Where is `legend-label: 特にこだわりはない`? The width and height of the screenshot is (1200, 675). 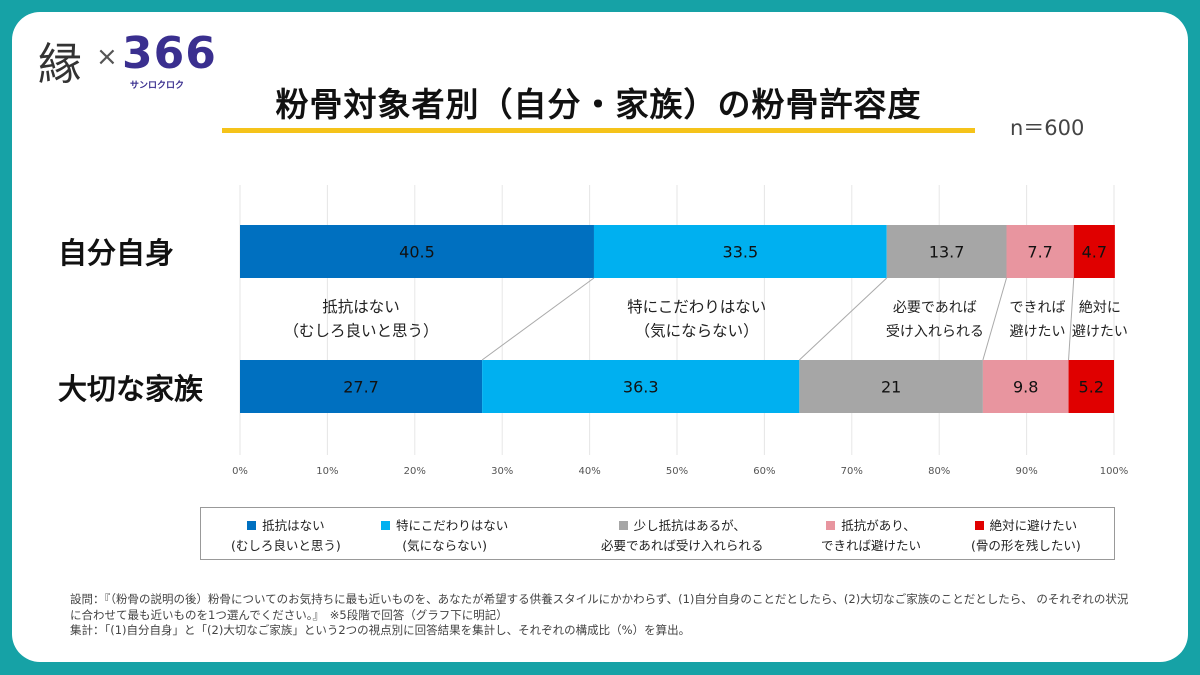 legend-label: 特にこだわりはない is located at coordinates (444, 526).